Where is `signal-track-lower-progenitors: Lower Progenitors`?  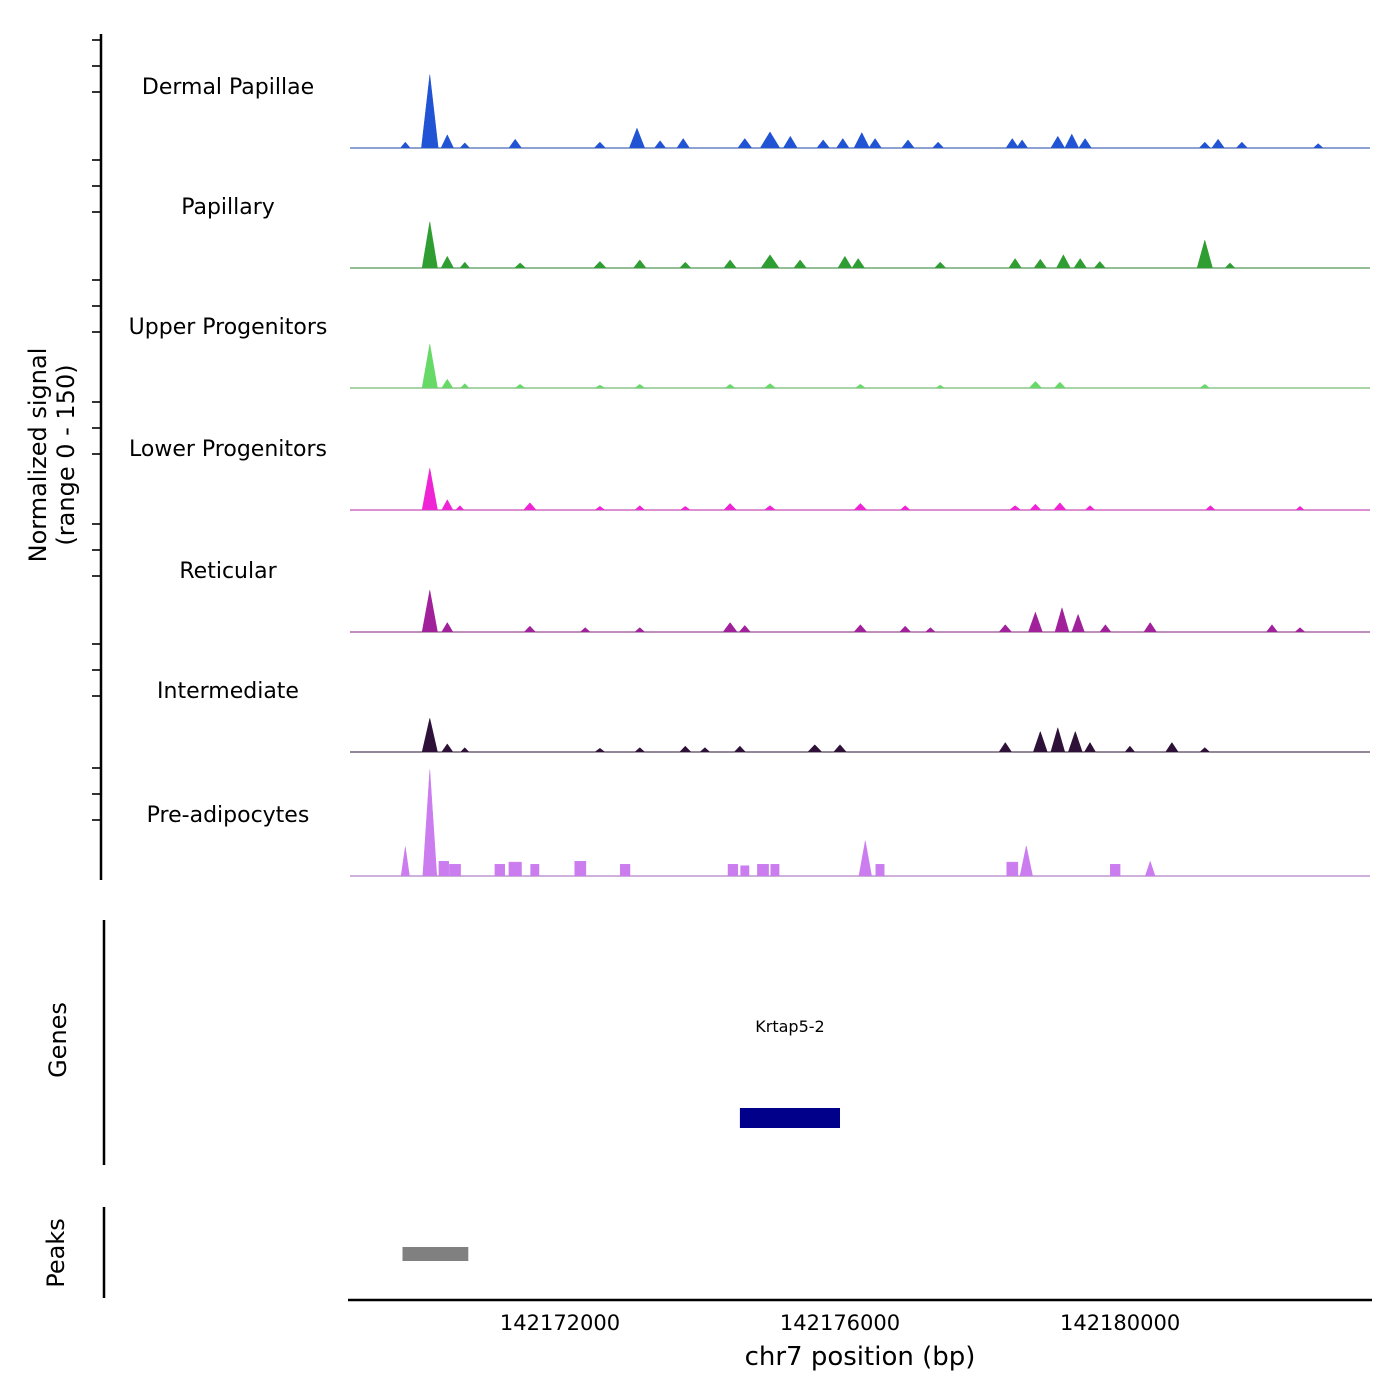
signal-track-lower-progenitors: Lower Progenitors is located at coordinates (749, 474).